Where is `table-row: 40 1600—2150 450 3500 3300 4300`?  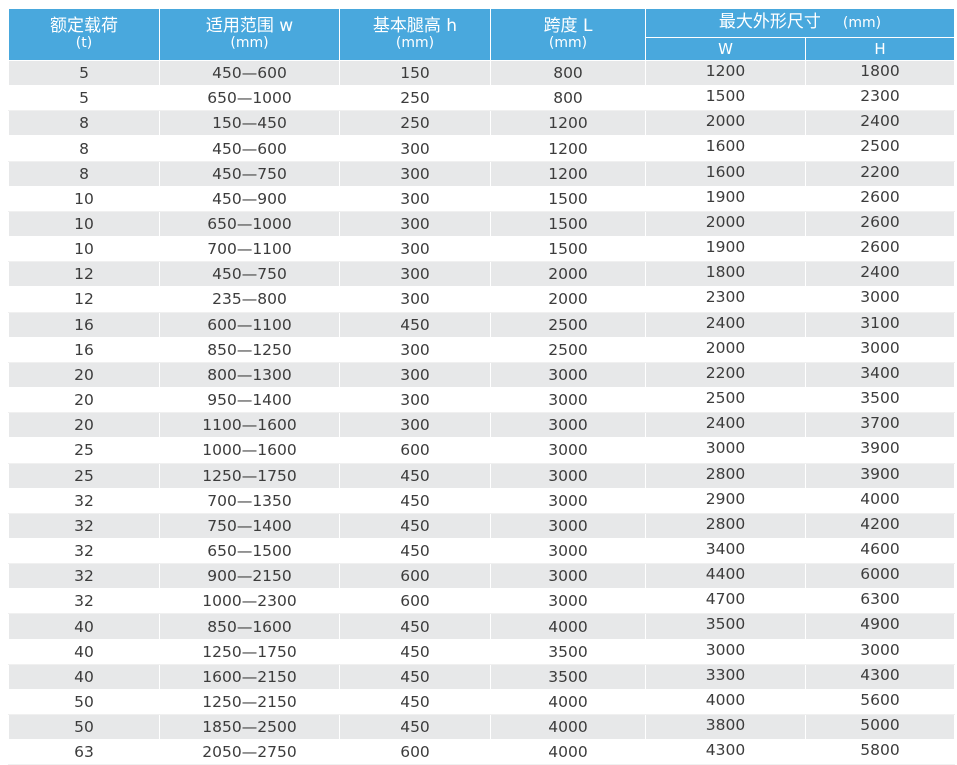 table-row: 40 1600—2150 450 3500 3300 4300 is located at coordinates (482, 677).